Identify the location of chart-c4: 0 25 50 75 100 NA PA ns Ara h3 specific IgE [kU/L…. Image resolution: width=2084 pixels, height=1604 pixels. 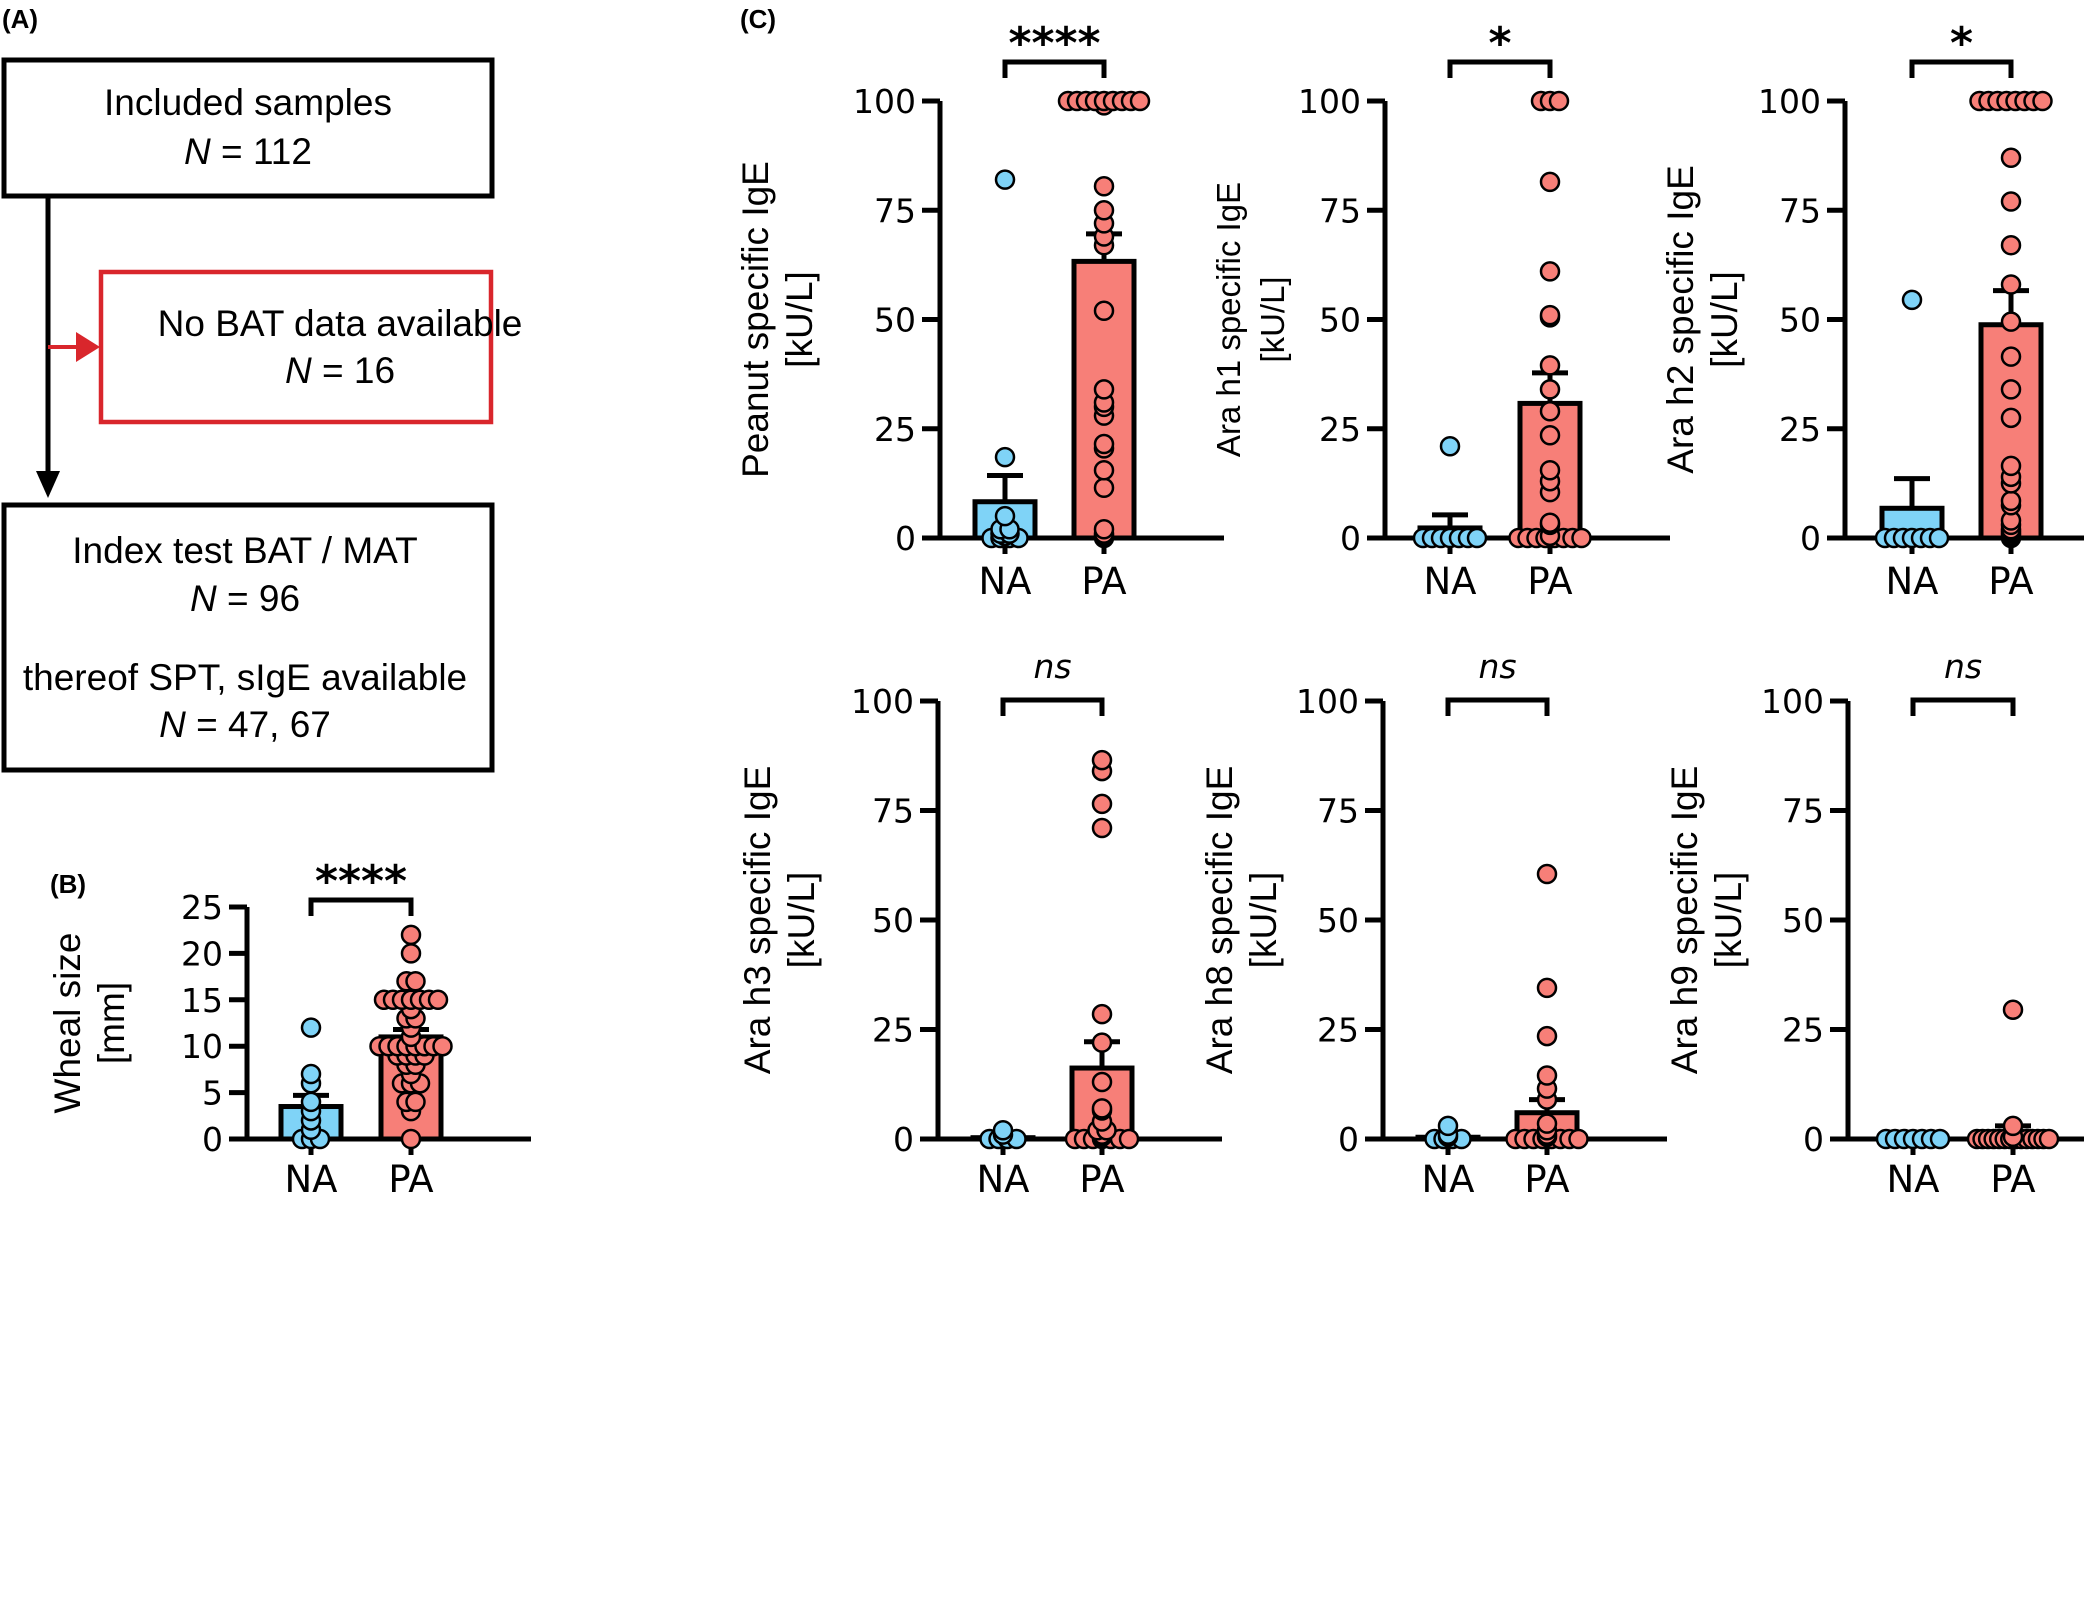
(979, 924).